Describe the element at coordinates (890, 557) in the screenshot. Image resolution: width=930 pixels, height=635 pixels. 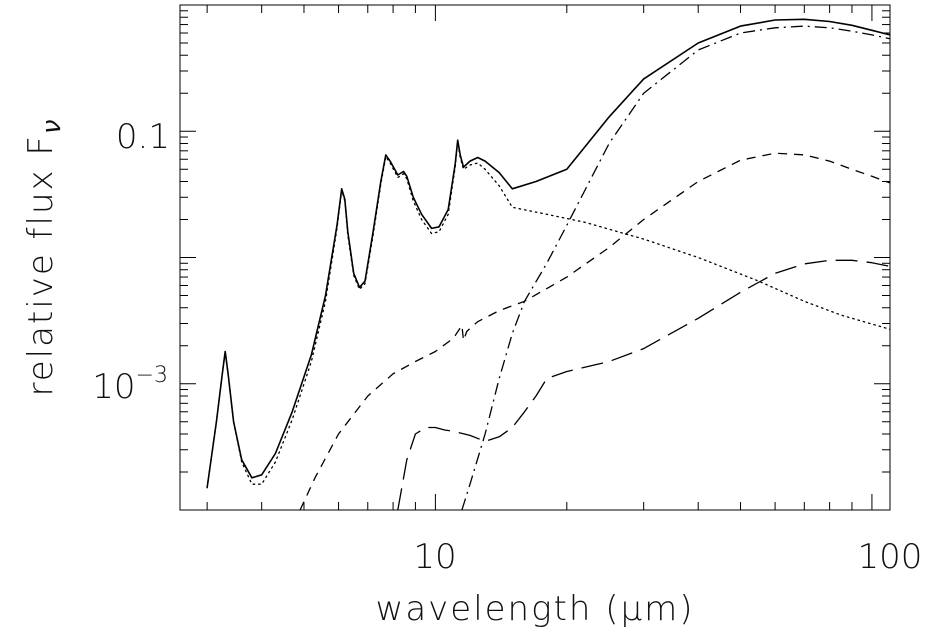
I see `x-tick-label-100: 100` at that location.